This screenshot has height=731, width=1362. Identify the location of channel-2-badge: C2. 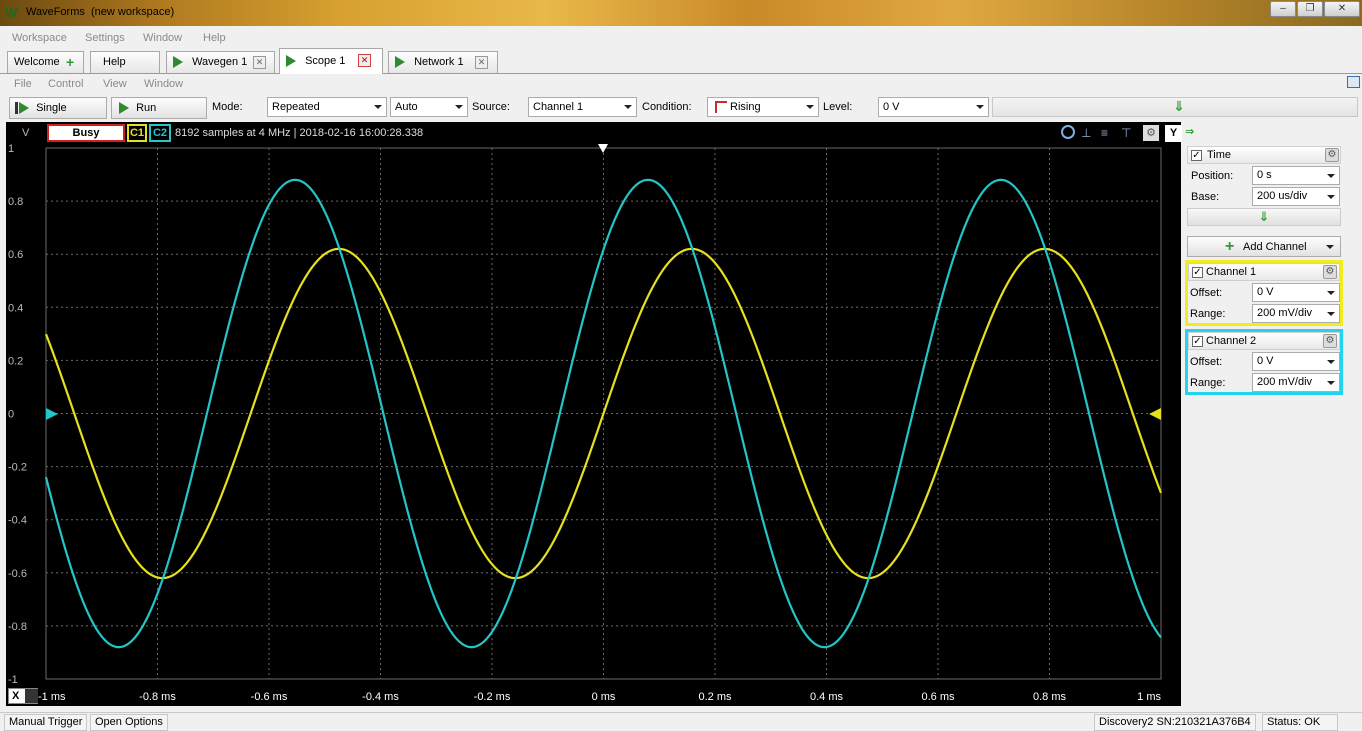
(160, 133).